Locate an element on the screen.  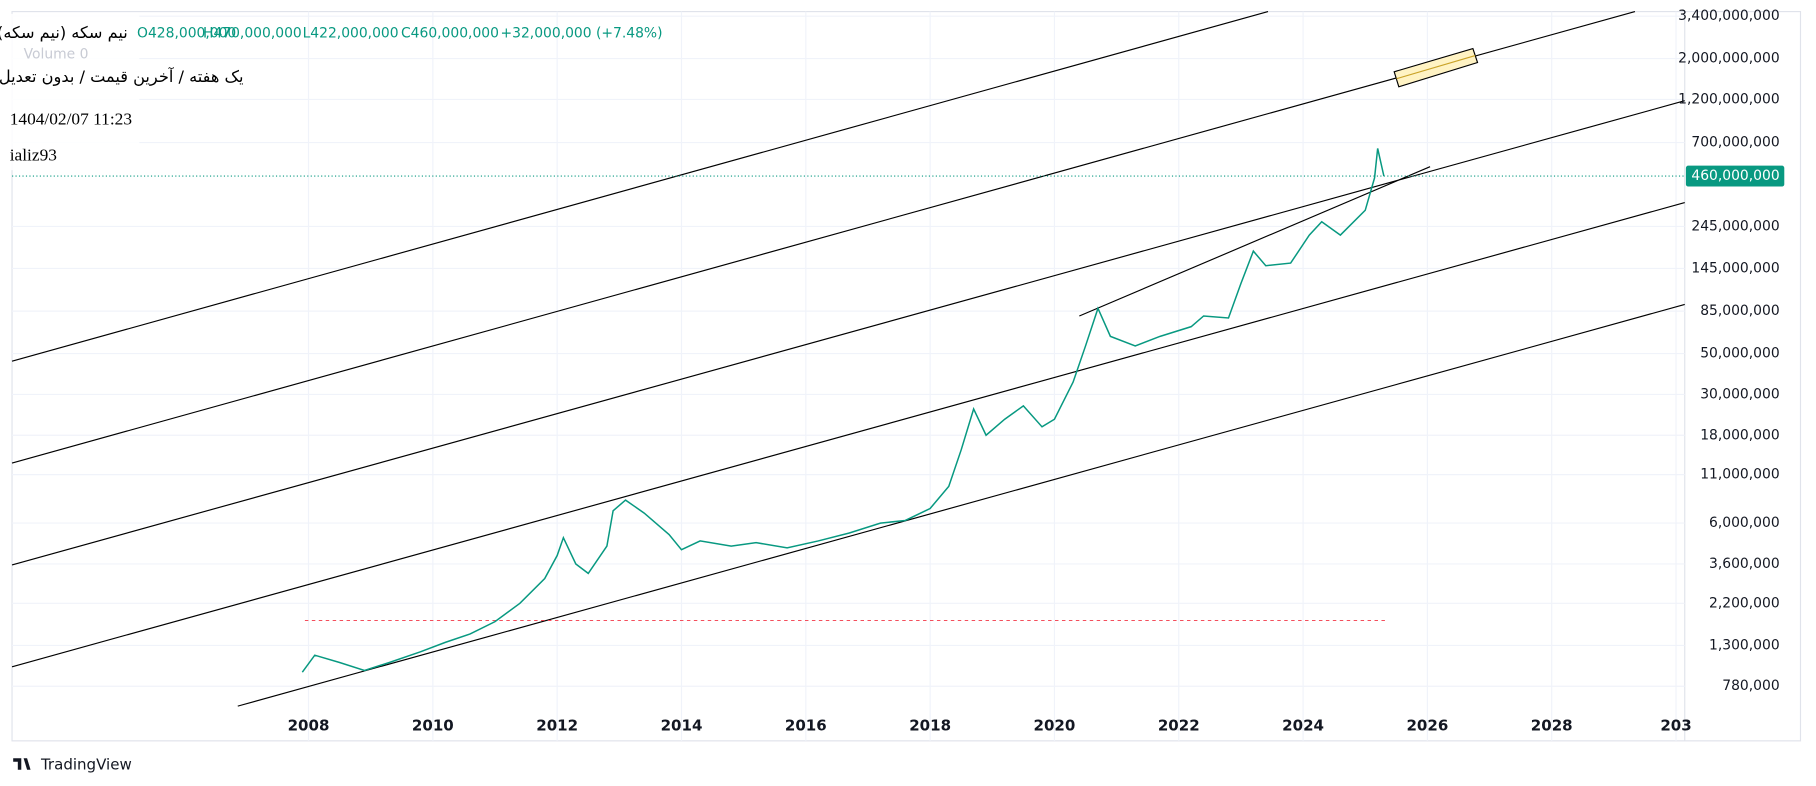
x-tick-label: 2010 is located at coordinates (433, 725).